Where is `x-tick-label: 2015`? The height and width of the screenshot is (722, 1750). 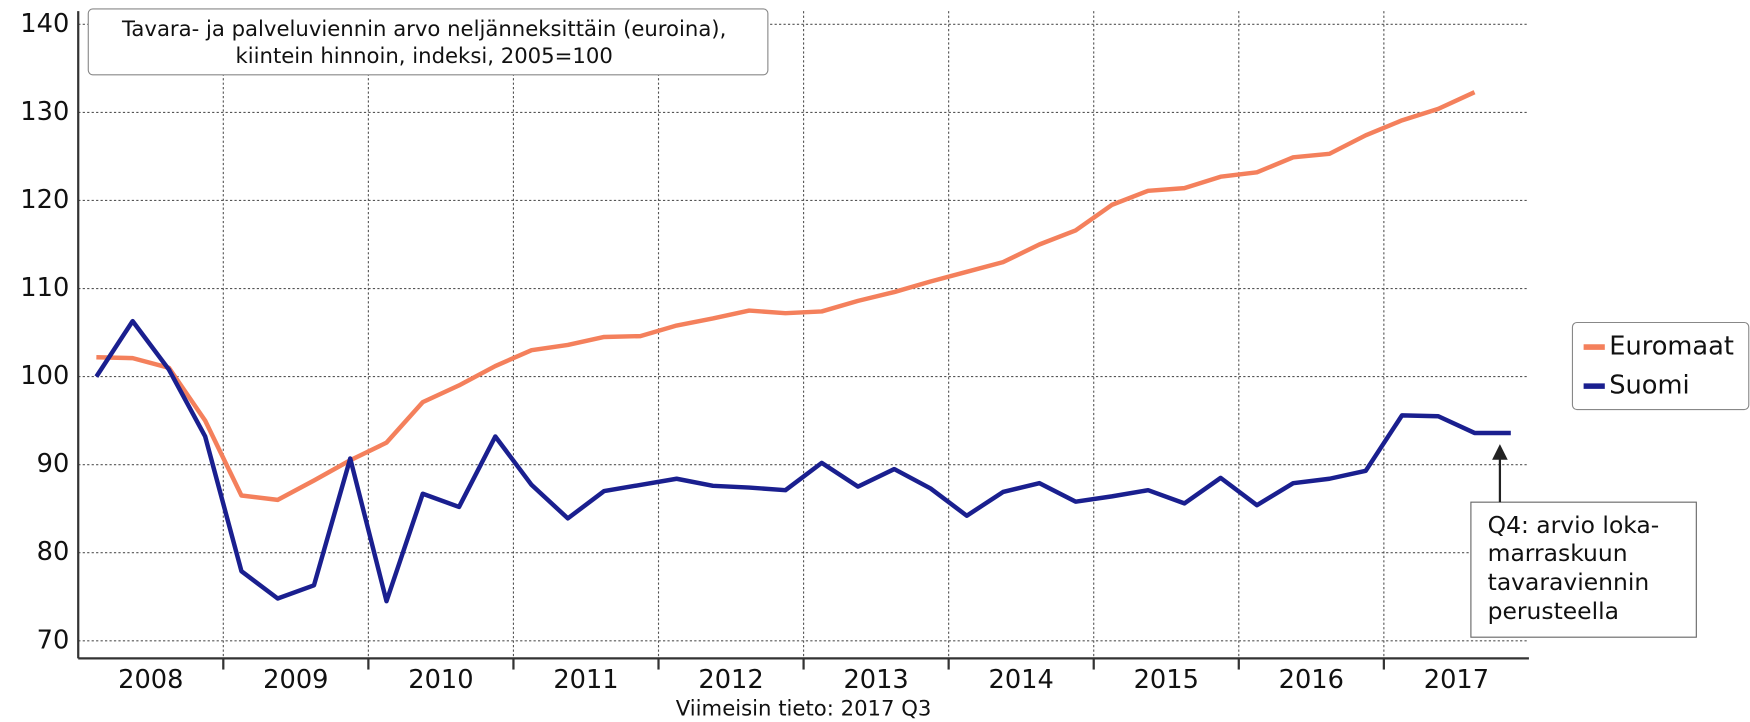 x-tick-label: 2015 is located at coordinates (1166, 680).